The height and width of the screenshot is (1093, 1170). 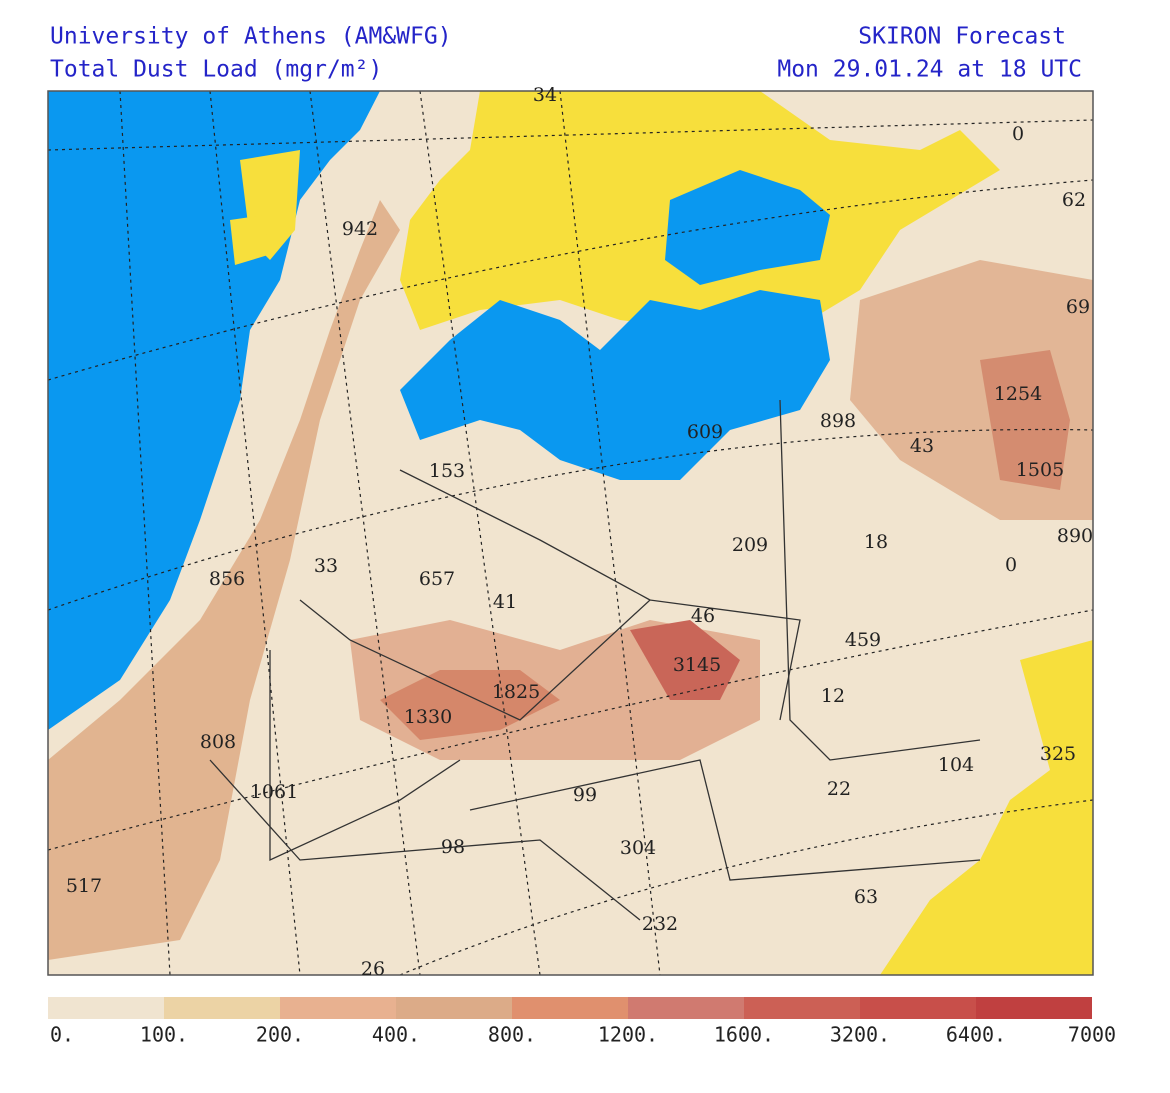 What do you see at coordinates (512, 1035) in the screenshot?
I see `colorbar-label: 800.` at bounding box center [512, 1035].